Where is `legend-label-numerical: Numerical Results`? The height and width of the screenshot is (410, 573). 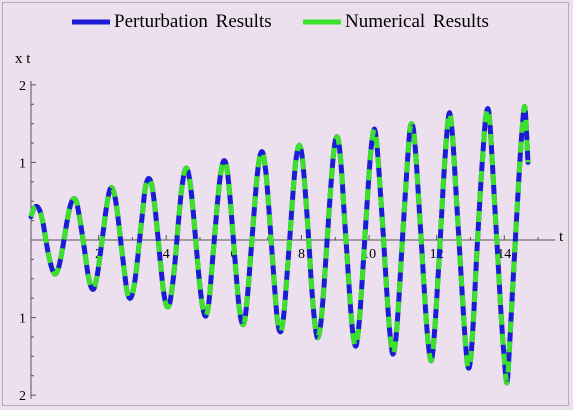
legend-label-numerical: Numerical Results is located at coordinates (417, 21).